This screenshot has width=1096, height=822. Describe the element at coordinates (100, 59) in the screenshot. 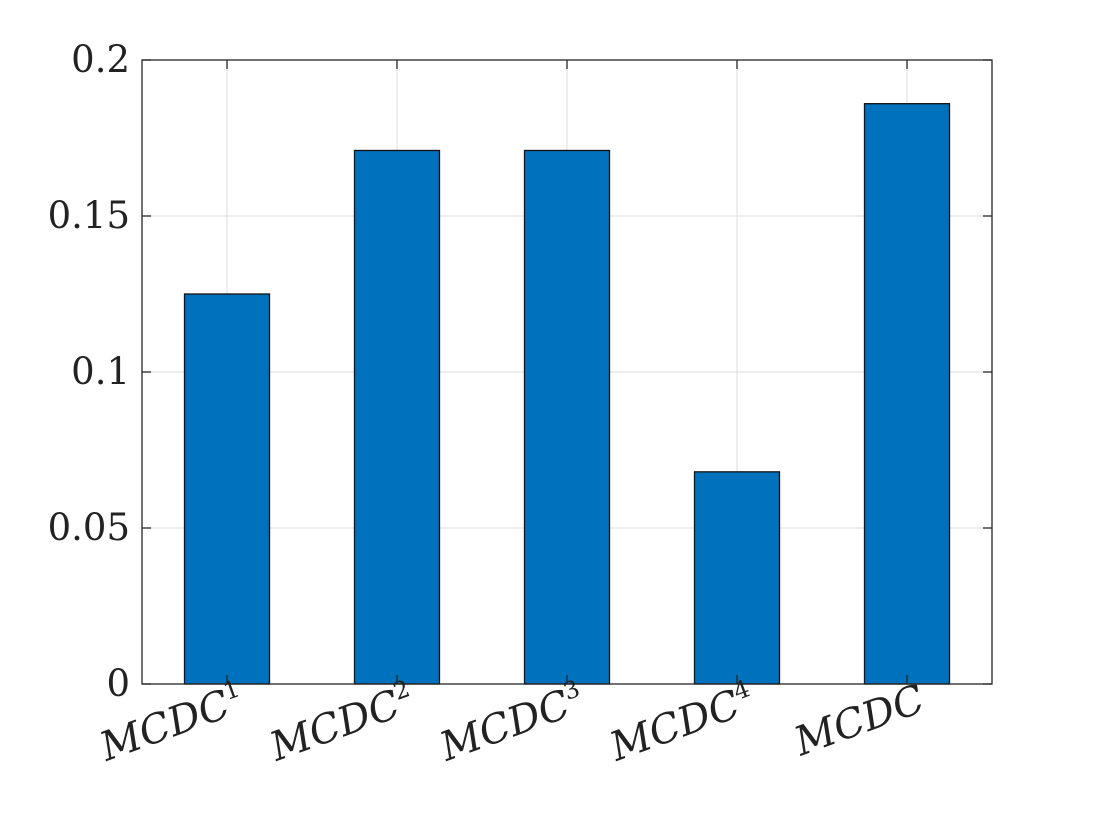

I see `y-tick-label: 0.2` at that location.